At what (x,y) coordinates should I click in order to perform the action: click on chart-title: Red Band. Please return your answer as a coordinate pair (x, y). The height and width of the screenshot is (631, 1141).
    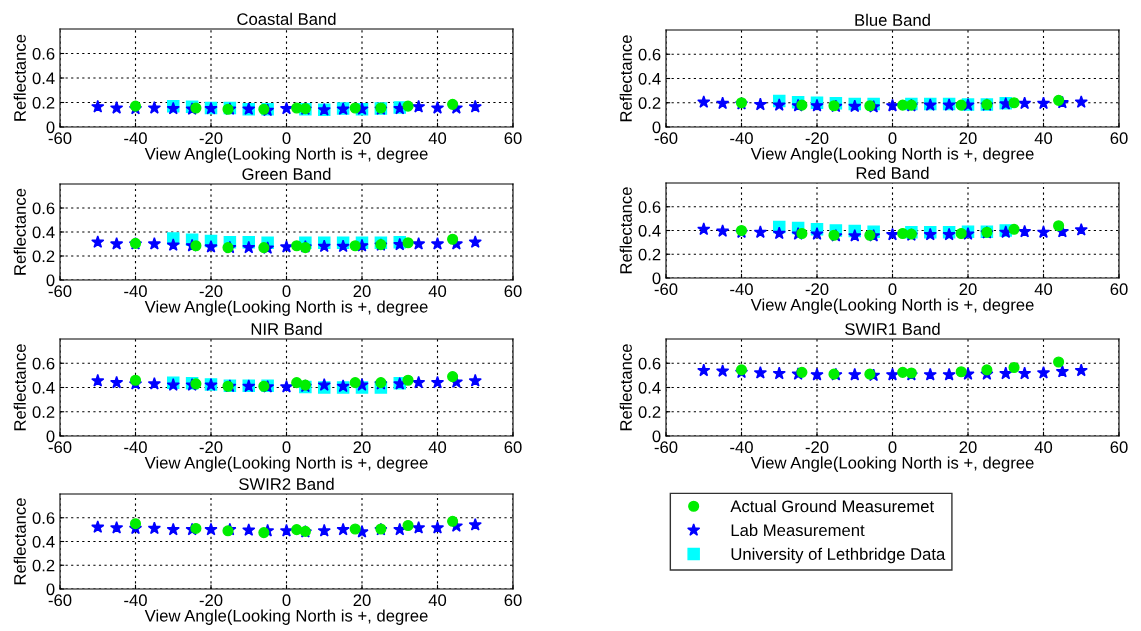
    Looking at the image, I should click on (892, 172).